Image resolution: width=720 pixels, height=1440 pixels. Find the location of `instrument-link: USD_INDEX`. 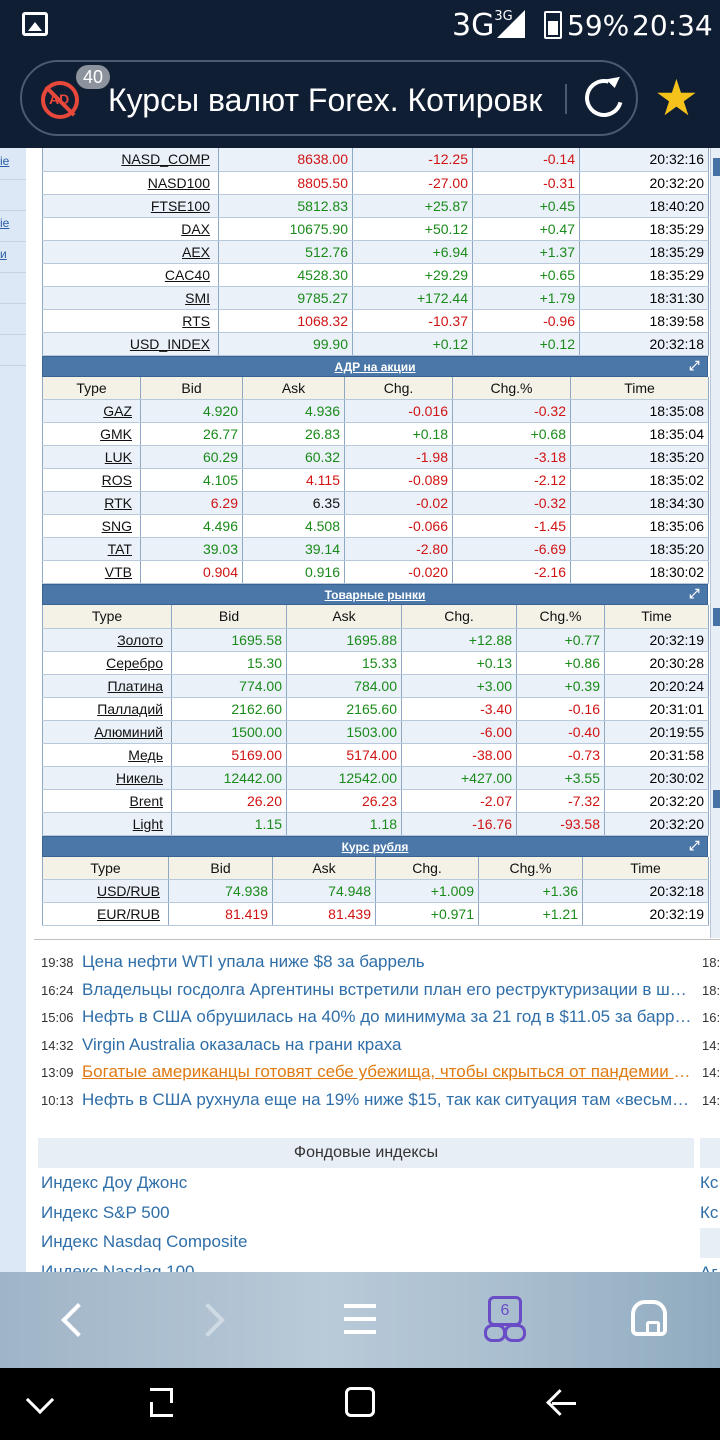

instrument-link: USD_INDEX is located at coordinates (130, 344).